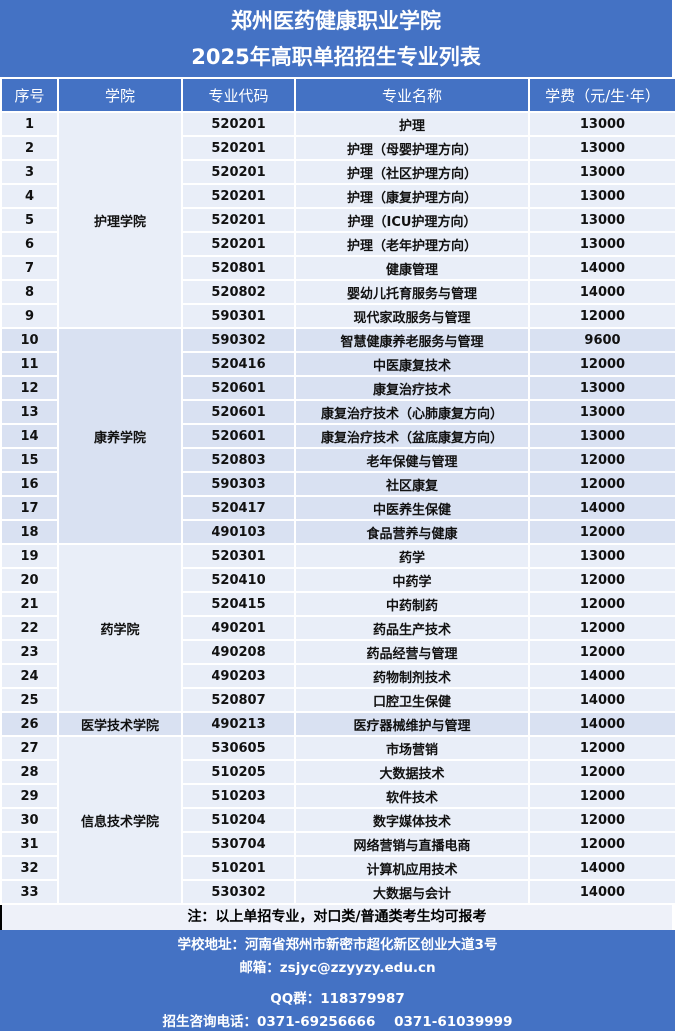  What do you see at coordinates (412, 892) in the screenshot?
I see `cell-major: 大数据与会计` at bounding box center [412, 892].